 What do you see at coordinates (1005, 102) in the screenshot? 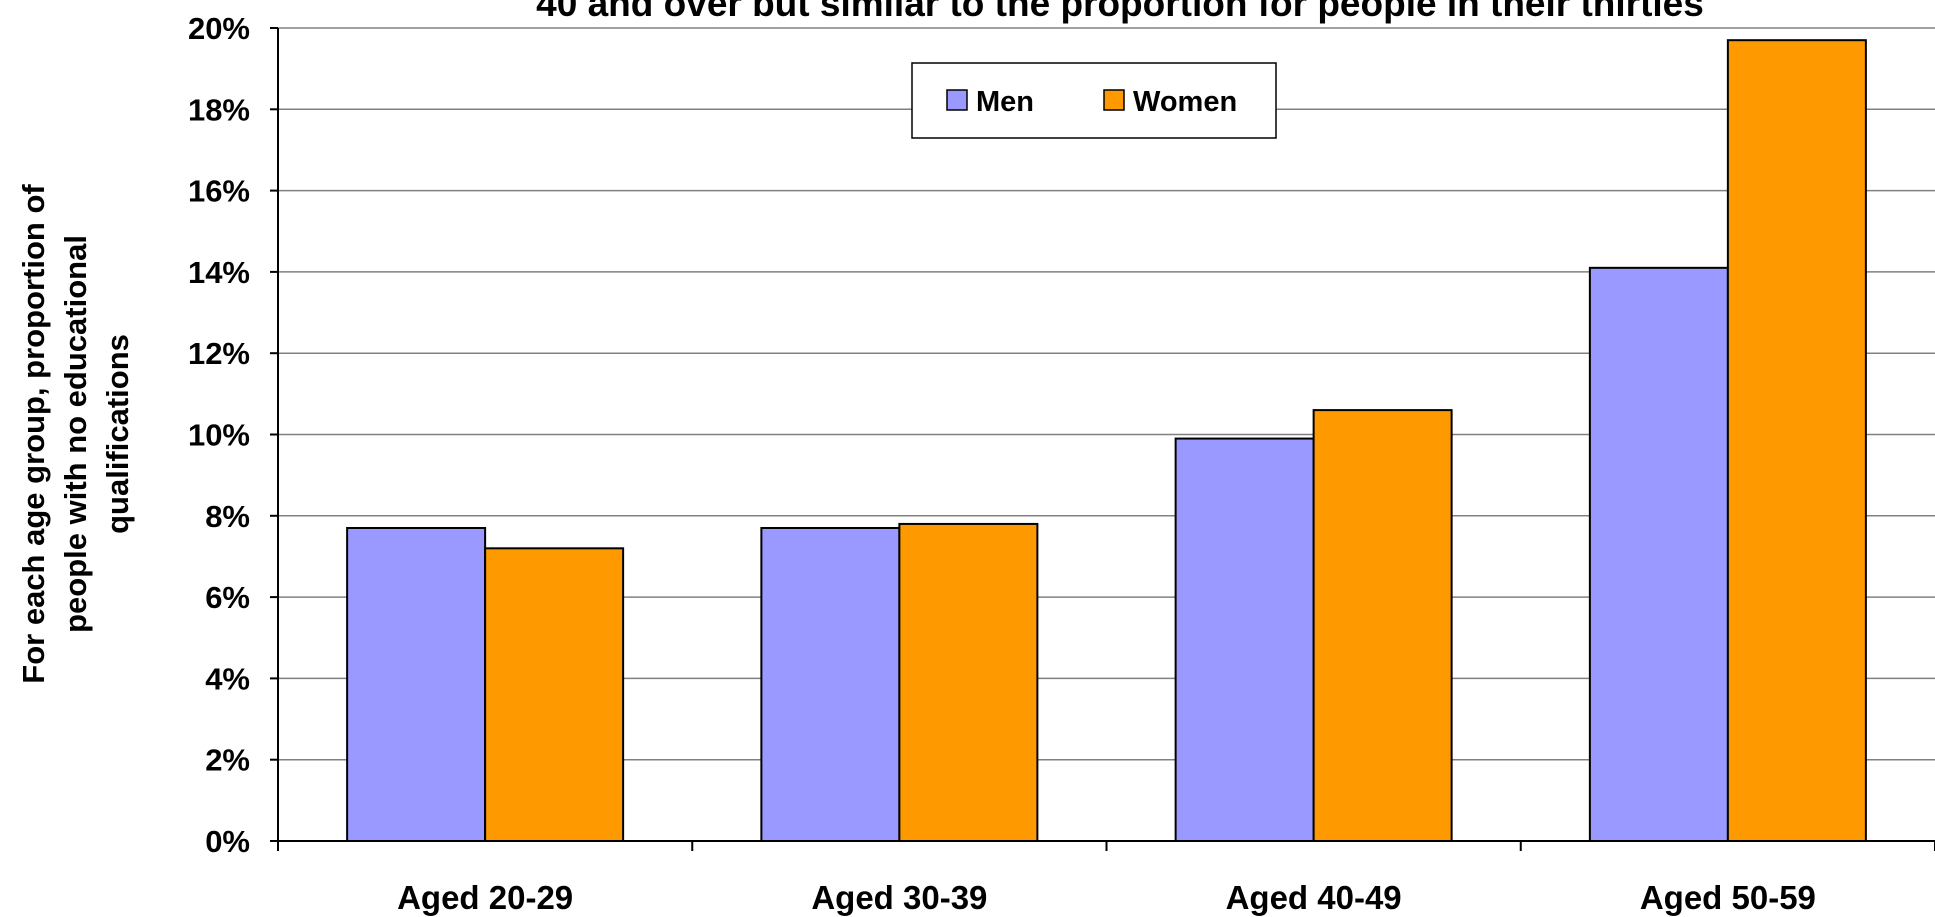
I see `legend-label-men: Men` at bounding box center [1005, 102].